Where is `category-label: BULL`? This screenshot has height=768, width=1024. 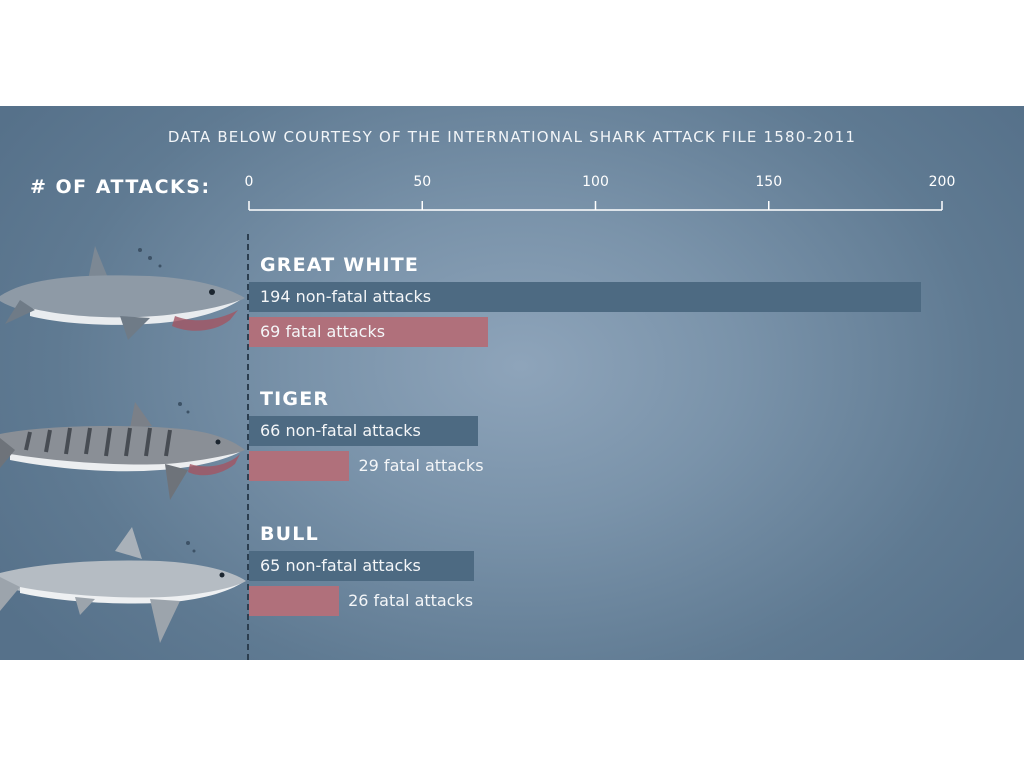
category-label: BULL is located at coordinates (289, 534).